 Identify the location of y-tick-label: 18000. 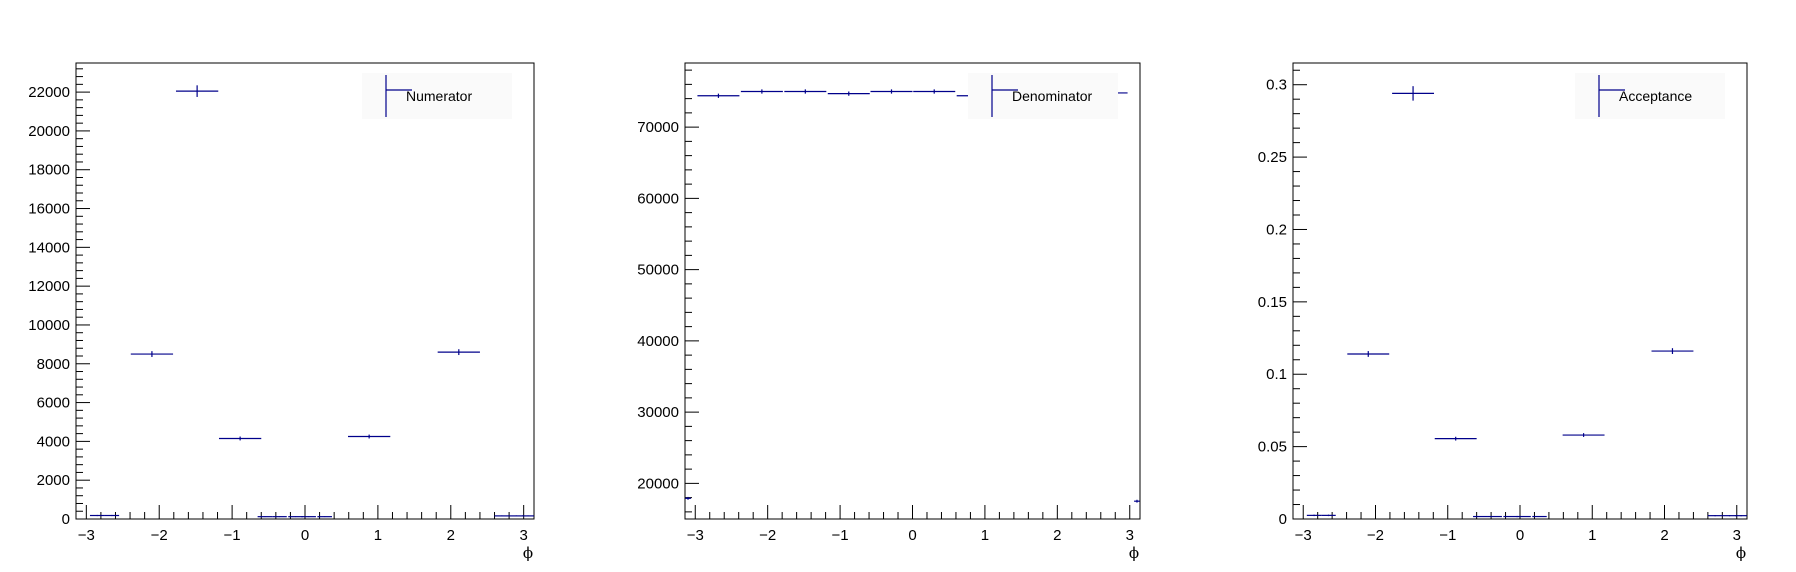
(49, 170).